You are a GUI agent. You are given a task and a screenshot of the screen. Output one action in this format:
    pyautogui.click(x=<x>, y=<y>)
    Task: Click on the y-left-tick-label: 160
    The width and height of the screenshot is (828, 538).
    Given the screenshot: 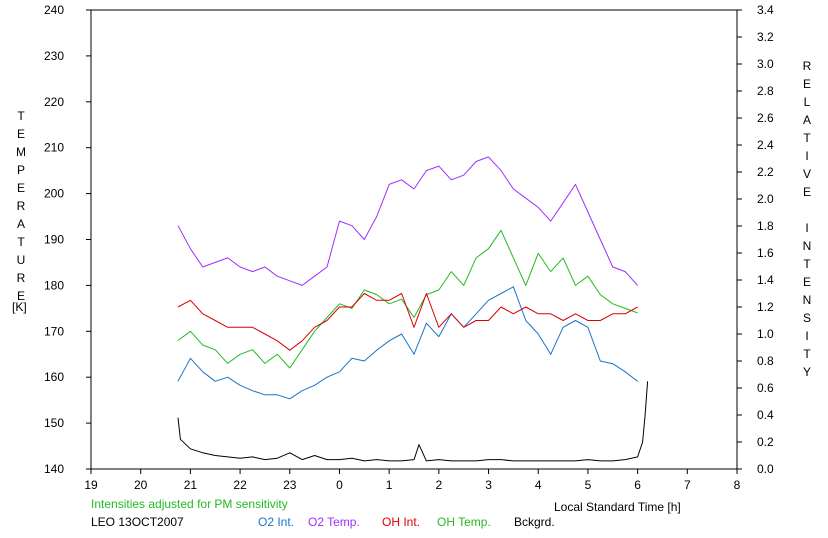 What is the action you would take?
    pyautogui.click(x=54, y=377)
    